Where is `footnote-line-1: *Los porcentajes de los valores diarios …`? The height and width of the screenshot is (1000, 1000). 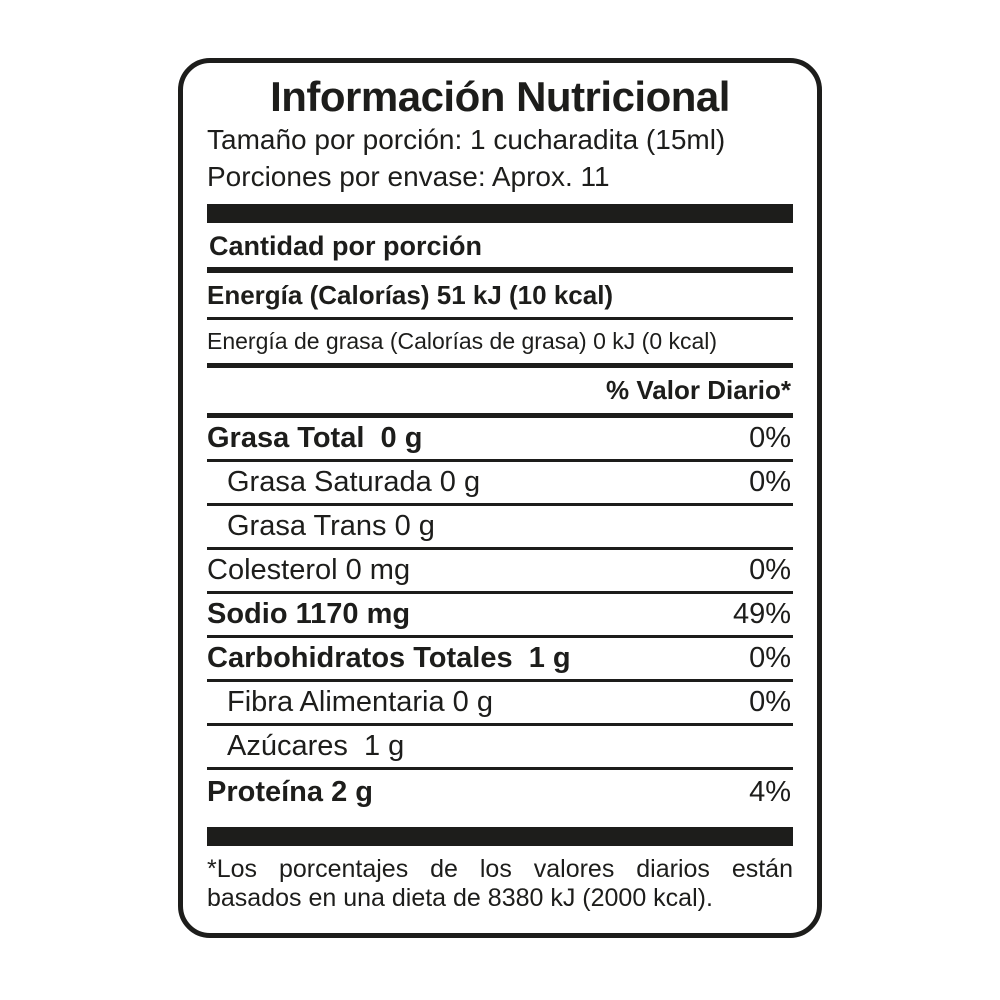 footnote-line-1: *Los porcentajes de los valores diarios … is located at coordinates (500, 869).